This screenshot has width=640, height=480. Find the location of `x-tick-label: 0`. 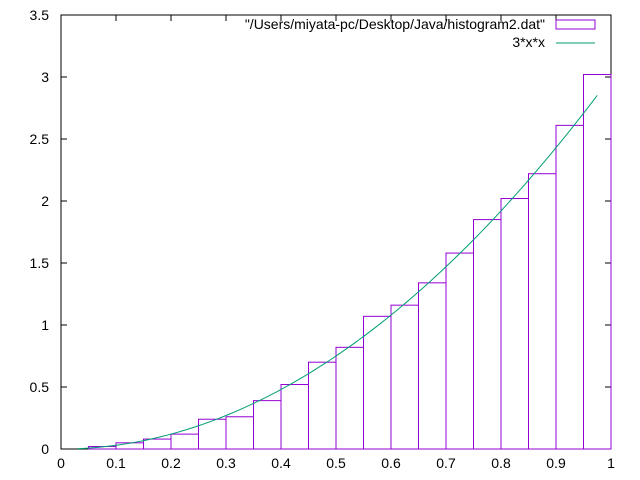

x-tick-label: 0 is located at coordinates (61, 463).